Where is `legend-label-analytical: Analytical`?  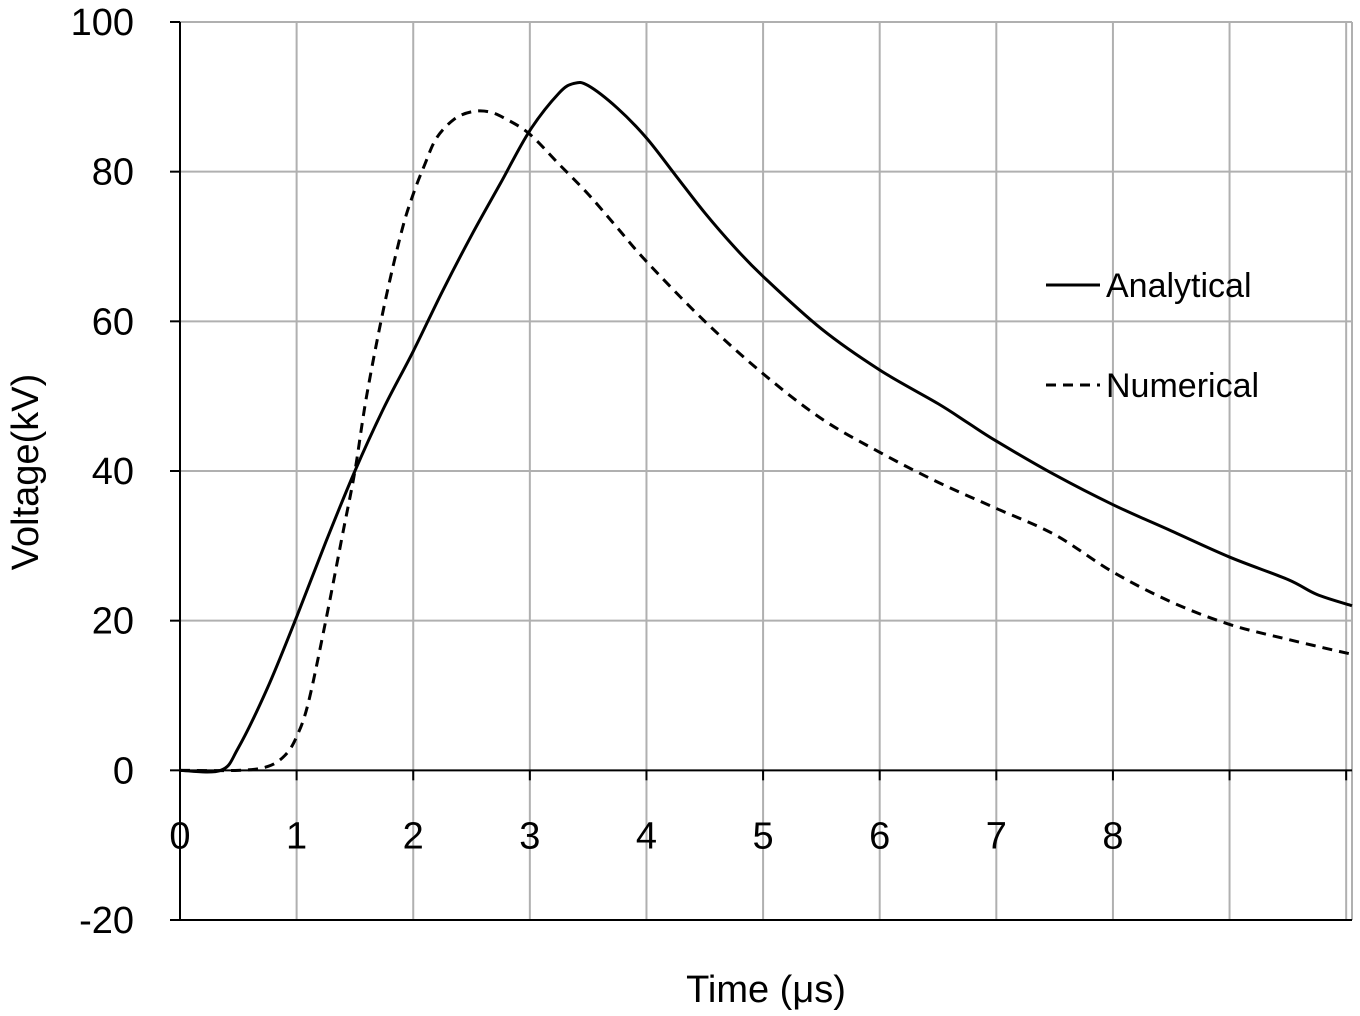 legend-label-analytical: Analytical is located at coordinates (1179, 286).